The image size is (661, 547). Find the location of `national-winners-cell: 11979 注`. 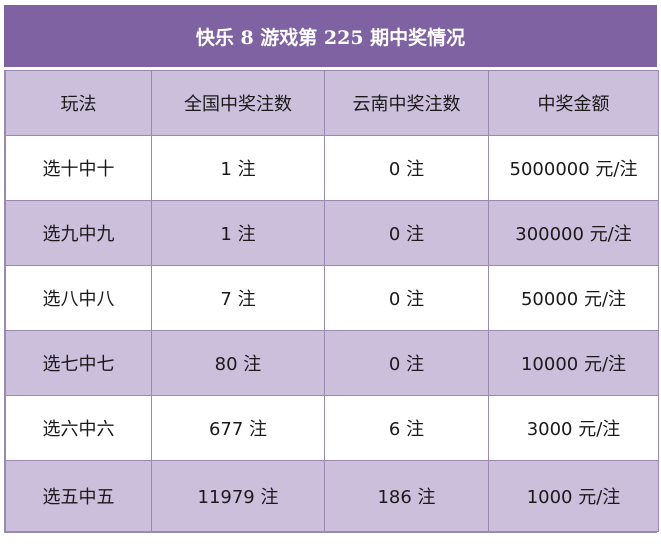

national-winners-cell: 11979 注 is located at coordinates (238, 496).